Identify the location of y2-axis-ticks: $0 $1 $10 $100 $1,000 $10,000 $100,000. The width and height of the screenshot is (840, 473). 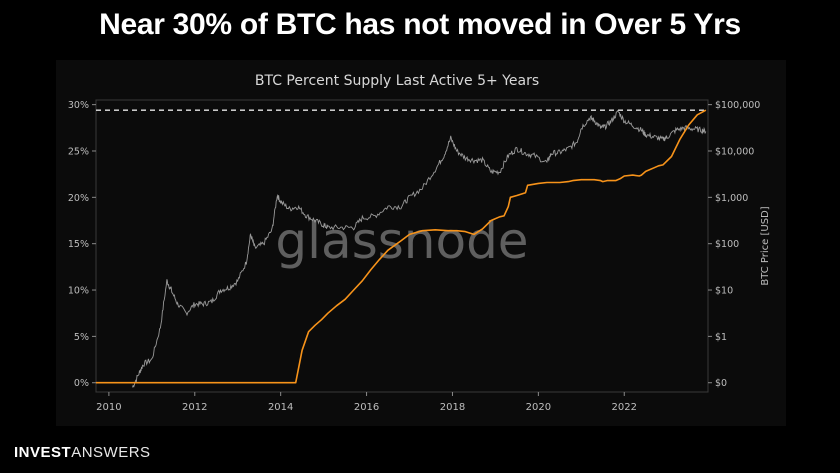
(734, 244).